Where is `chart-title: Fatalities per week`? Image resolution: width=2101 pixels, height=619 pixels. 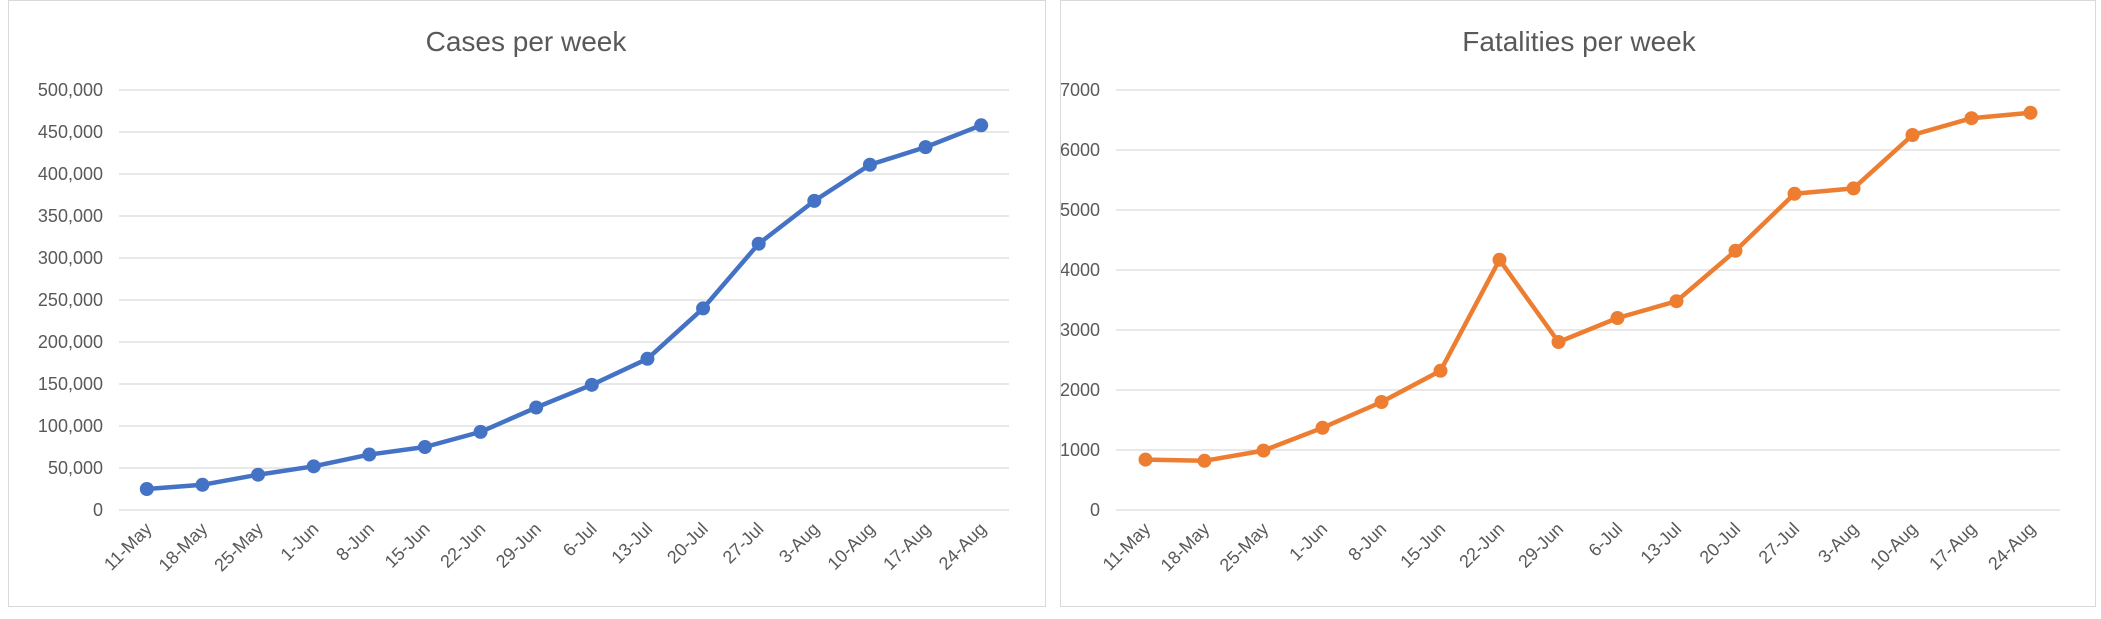 chart-title: Fatalities per week is located at coordinates (1579, 41).